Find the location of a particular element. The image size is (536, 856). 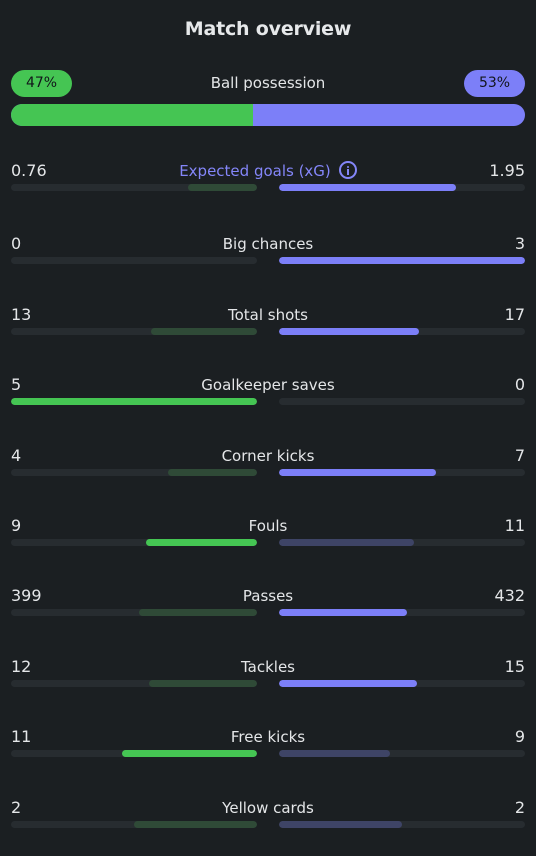

away-value: 3 is located at coordinates (519, 243).